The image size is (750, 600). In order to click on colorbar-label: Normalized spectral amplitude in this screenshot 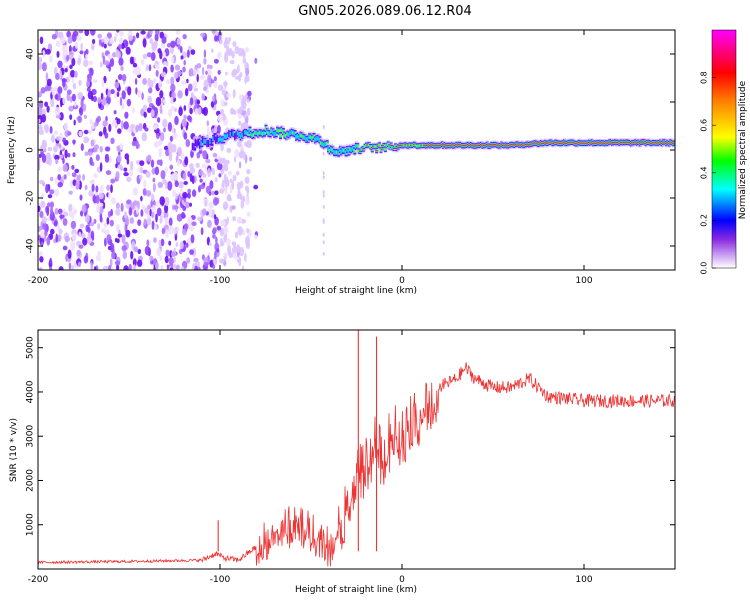, I will do `click(743, 149)`.